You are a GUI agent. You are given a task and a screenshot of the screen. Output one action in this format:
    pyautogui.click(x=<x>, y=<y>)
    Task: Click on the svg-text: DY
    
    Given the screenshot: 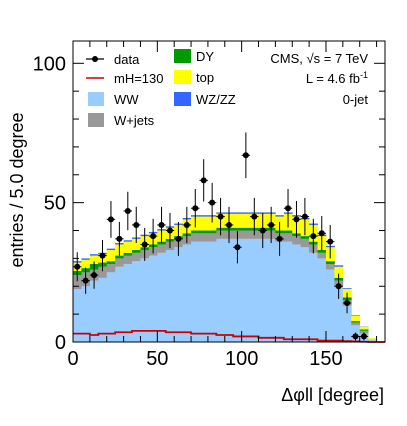 What is the action you would take?
    pyautogui.click(x=205, y=56)
    